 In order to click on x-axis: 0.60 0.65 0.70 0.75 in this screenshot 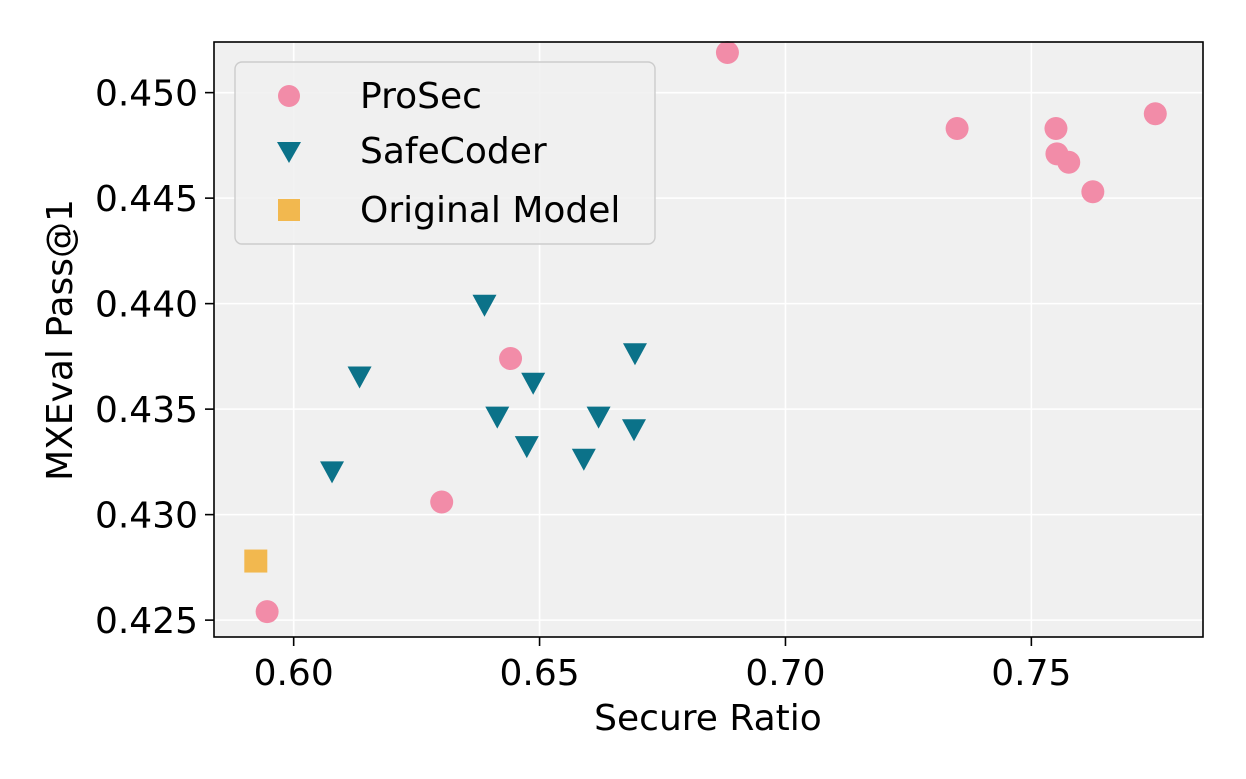, I will do `click(662, 665)`.